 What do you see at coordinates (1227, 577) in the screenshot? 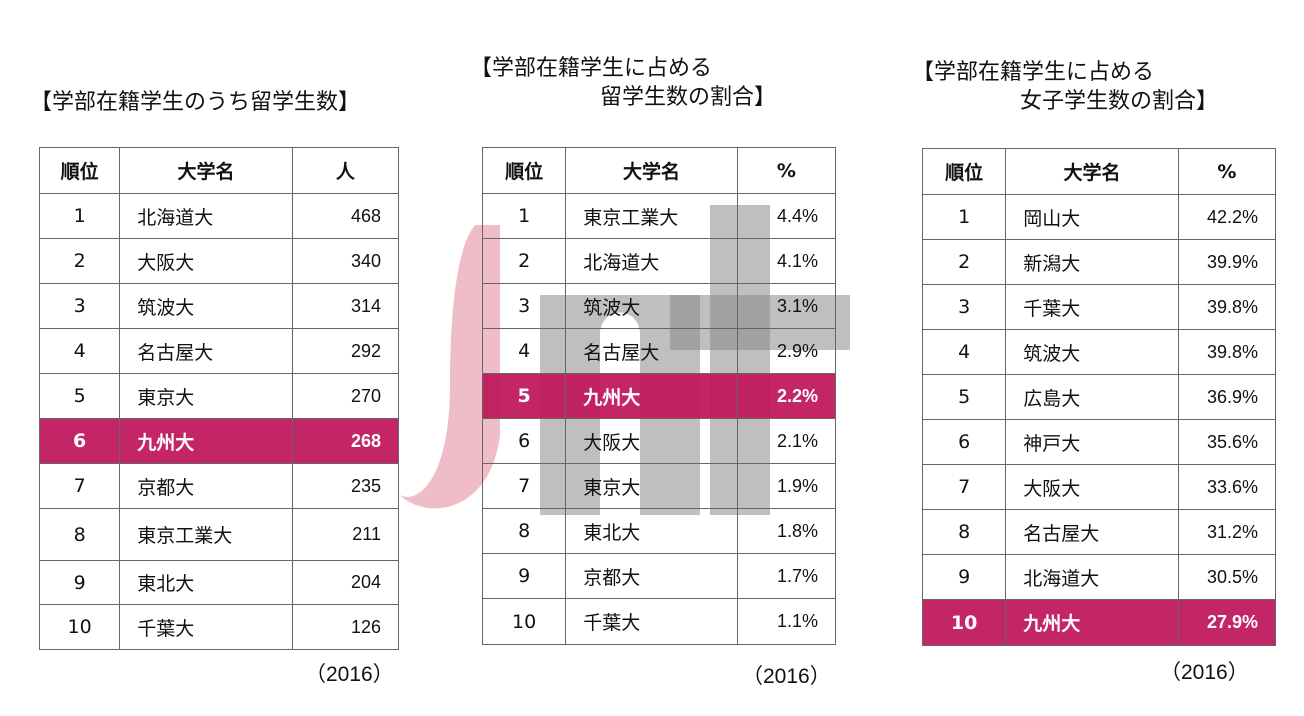
I see `value-cell: 30.5%` at bounding box center [1227, 577].